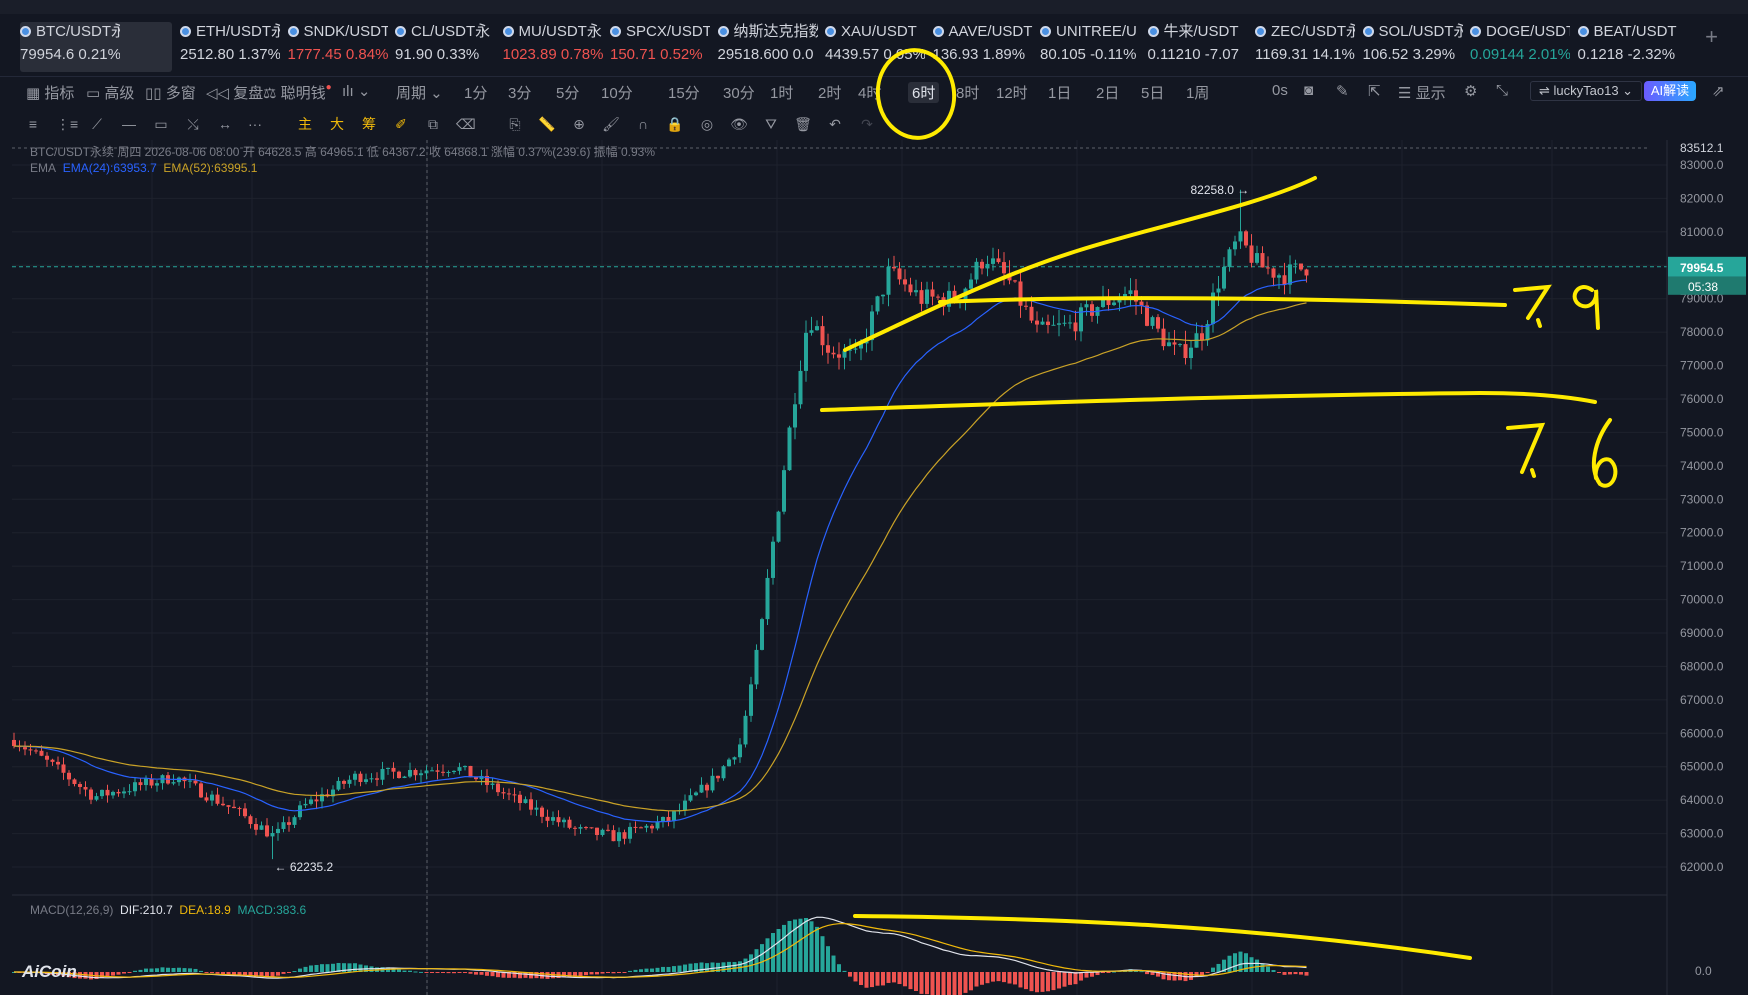 This screenshot has height=995, width=1748. Describe the element at coordinates (297, 92) in the screenshot. I see `smart-money-button: ⚖ 聪明钱●` at that location.